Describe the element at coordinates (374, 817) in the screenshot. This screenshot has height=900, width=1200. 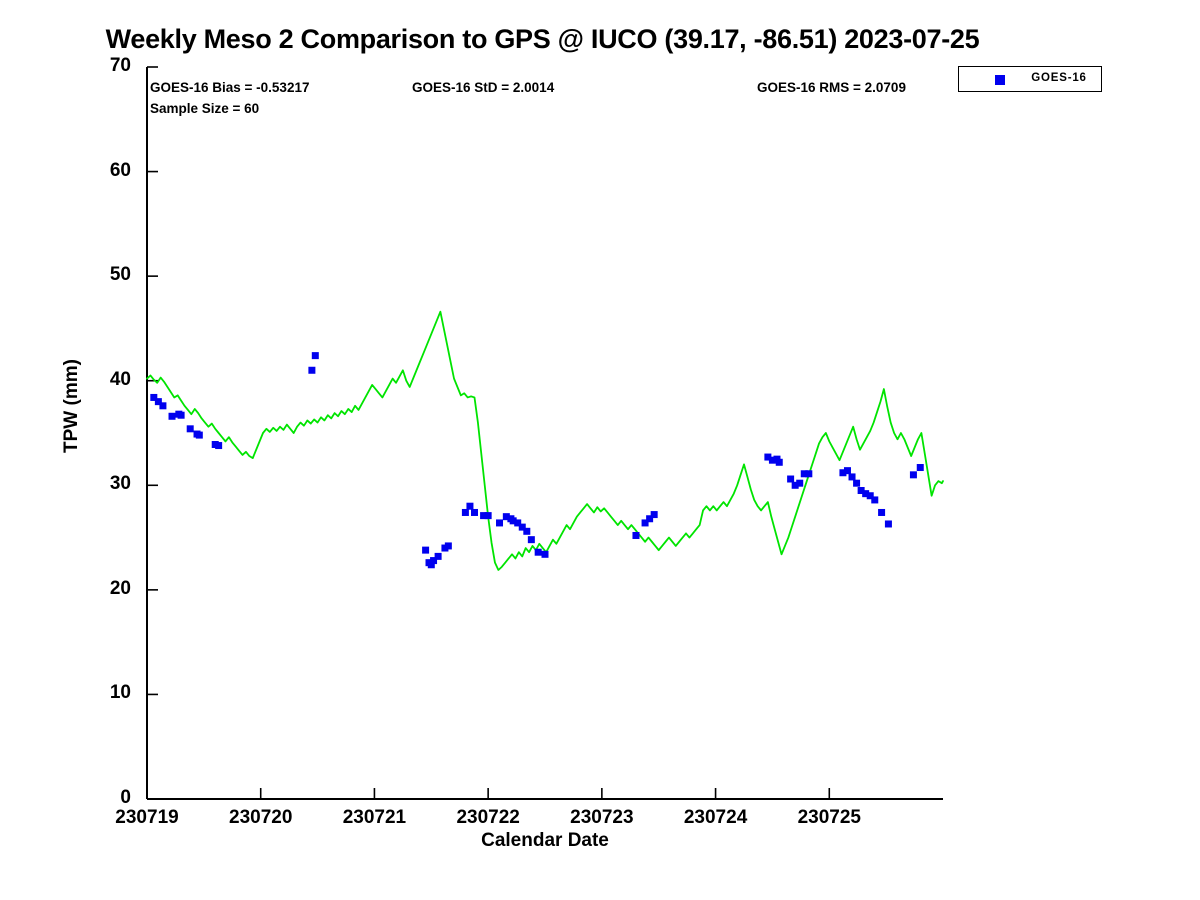
I see `x-tick-label: 230721` at that location.